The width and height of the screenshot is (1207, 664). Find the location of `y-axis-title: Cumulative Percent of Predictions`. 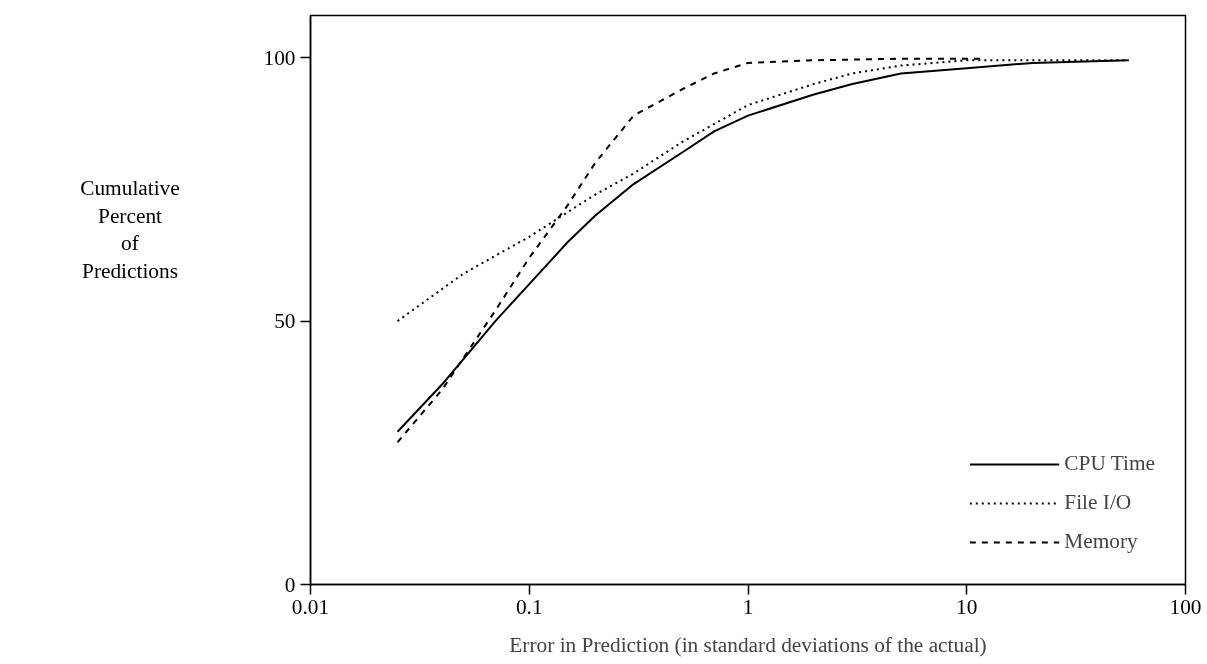

y-axis-title: Cumulative Percent of Predictions is located at coordinates (130, 230).